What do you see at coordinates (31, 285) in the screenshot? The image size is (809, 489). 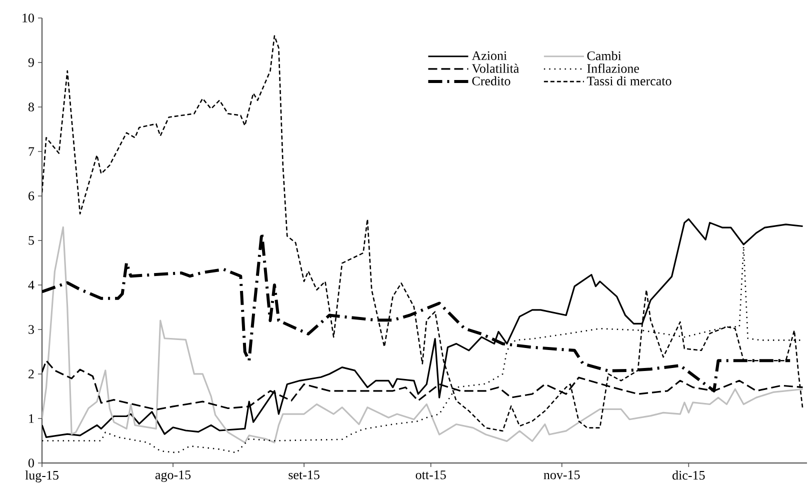 I see `y-tick-label: 4` at bounding box center [31, 285].